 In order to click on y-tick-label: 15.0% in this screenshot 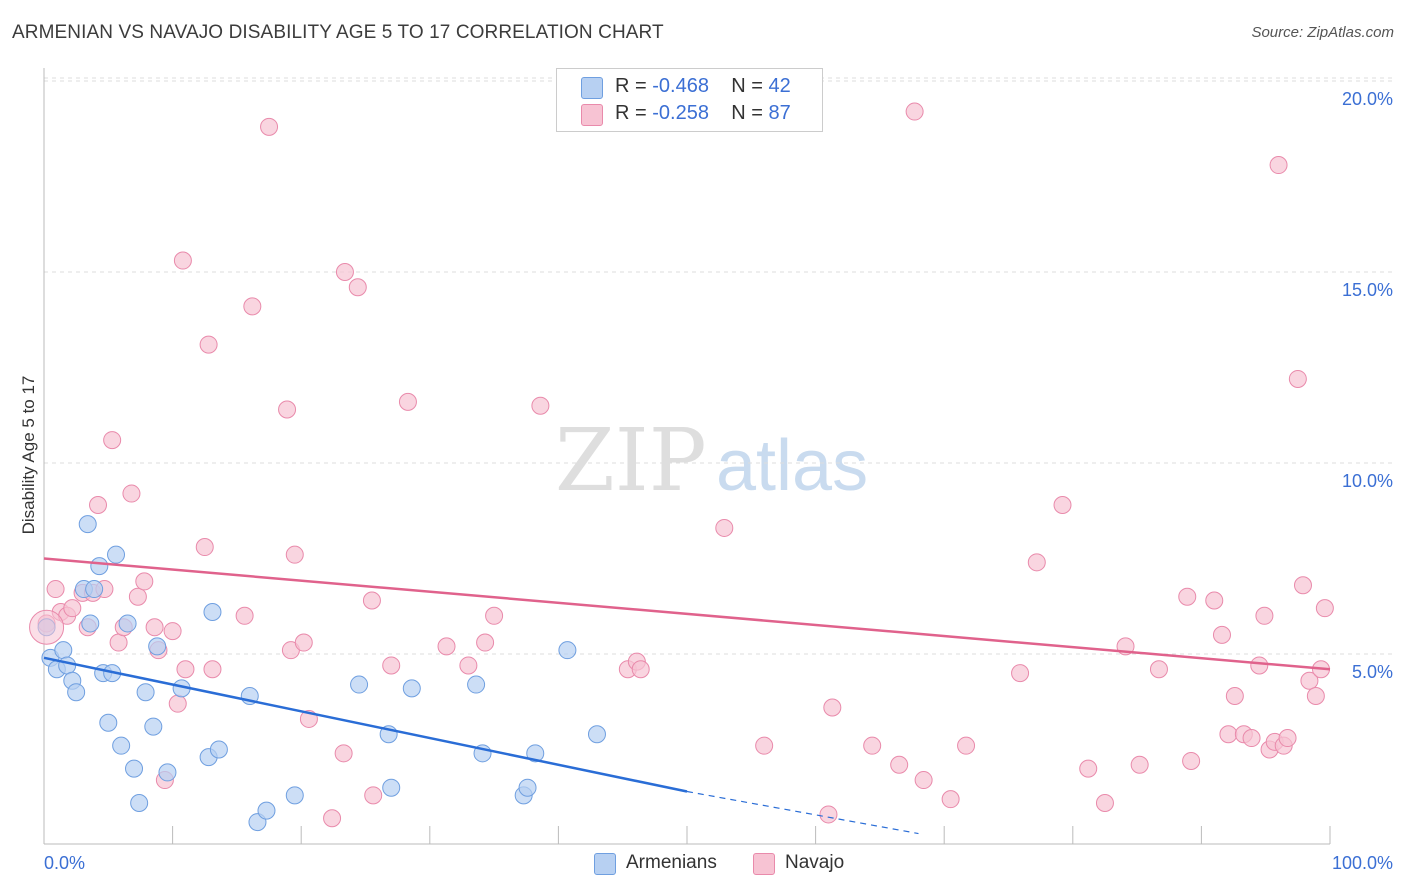, I will do `click(1367, 290)`.